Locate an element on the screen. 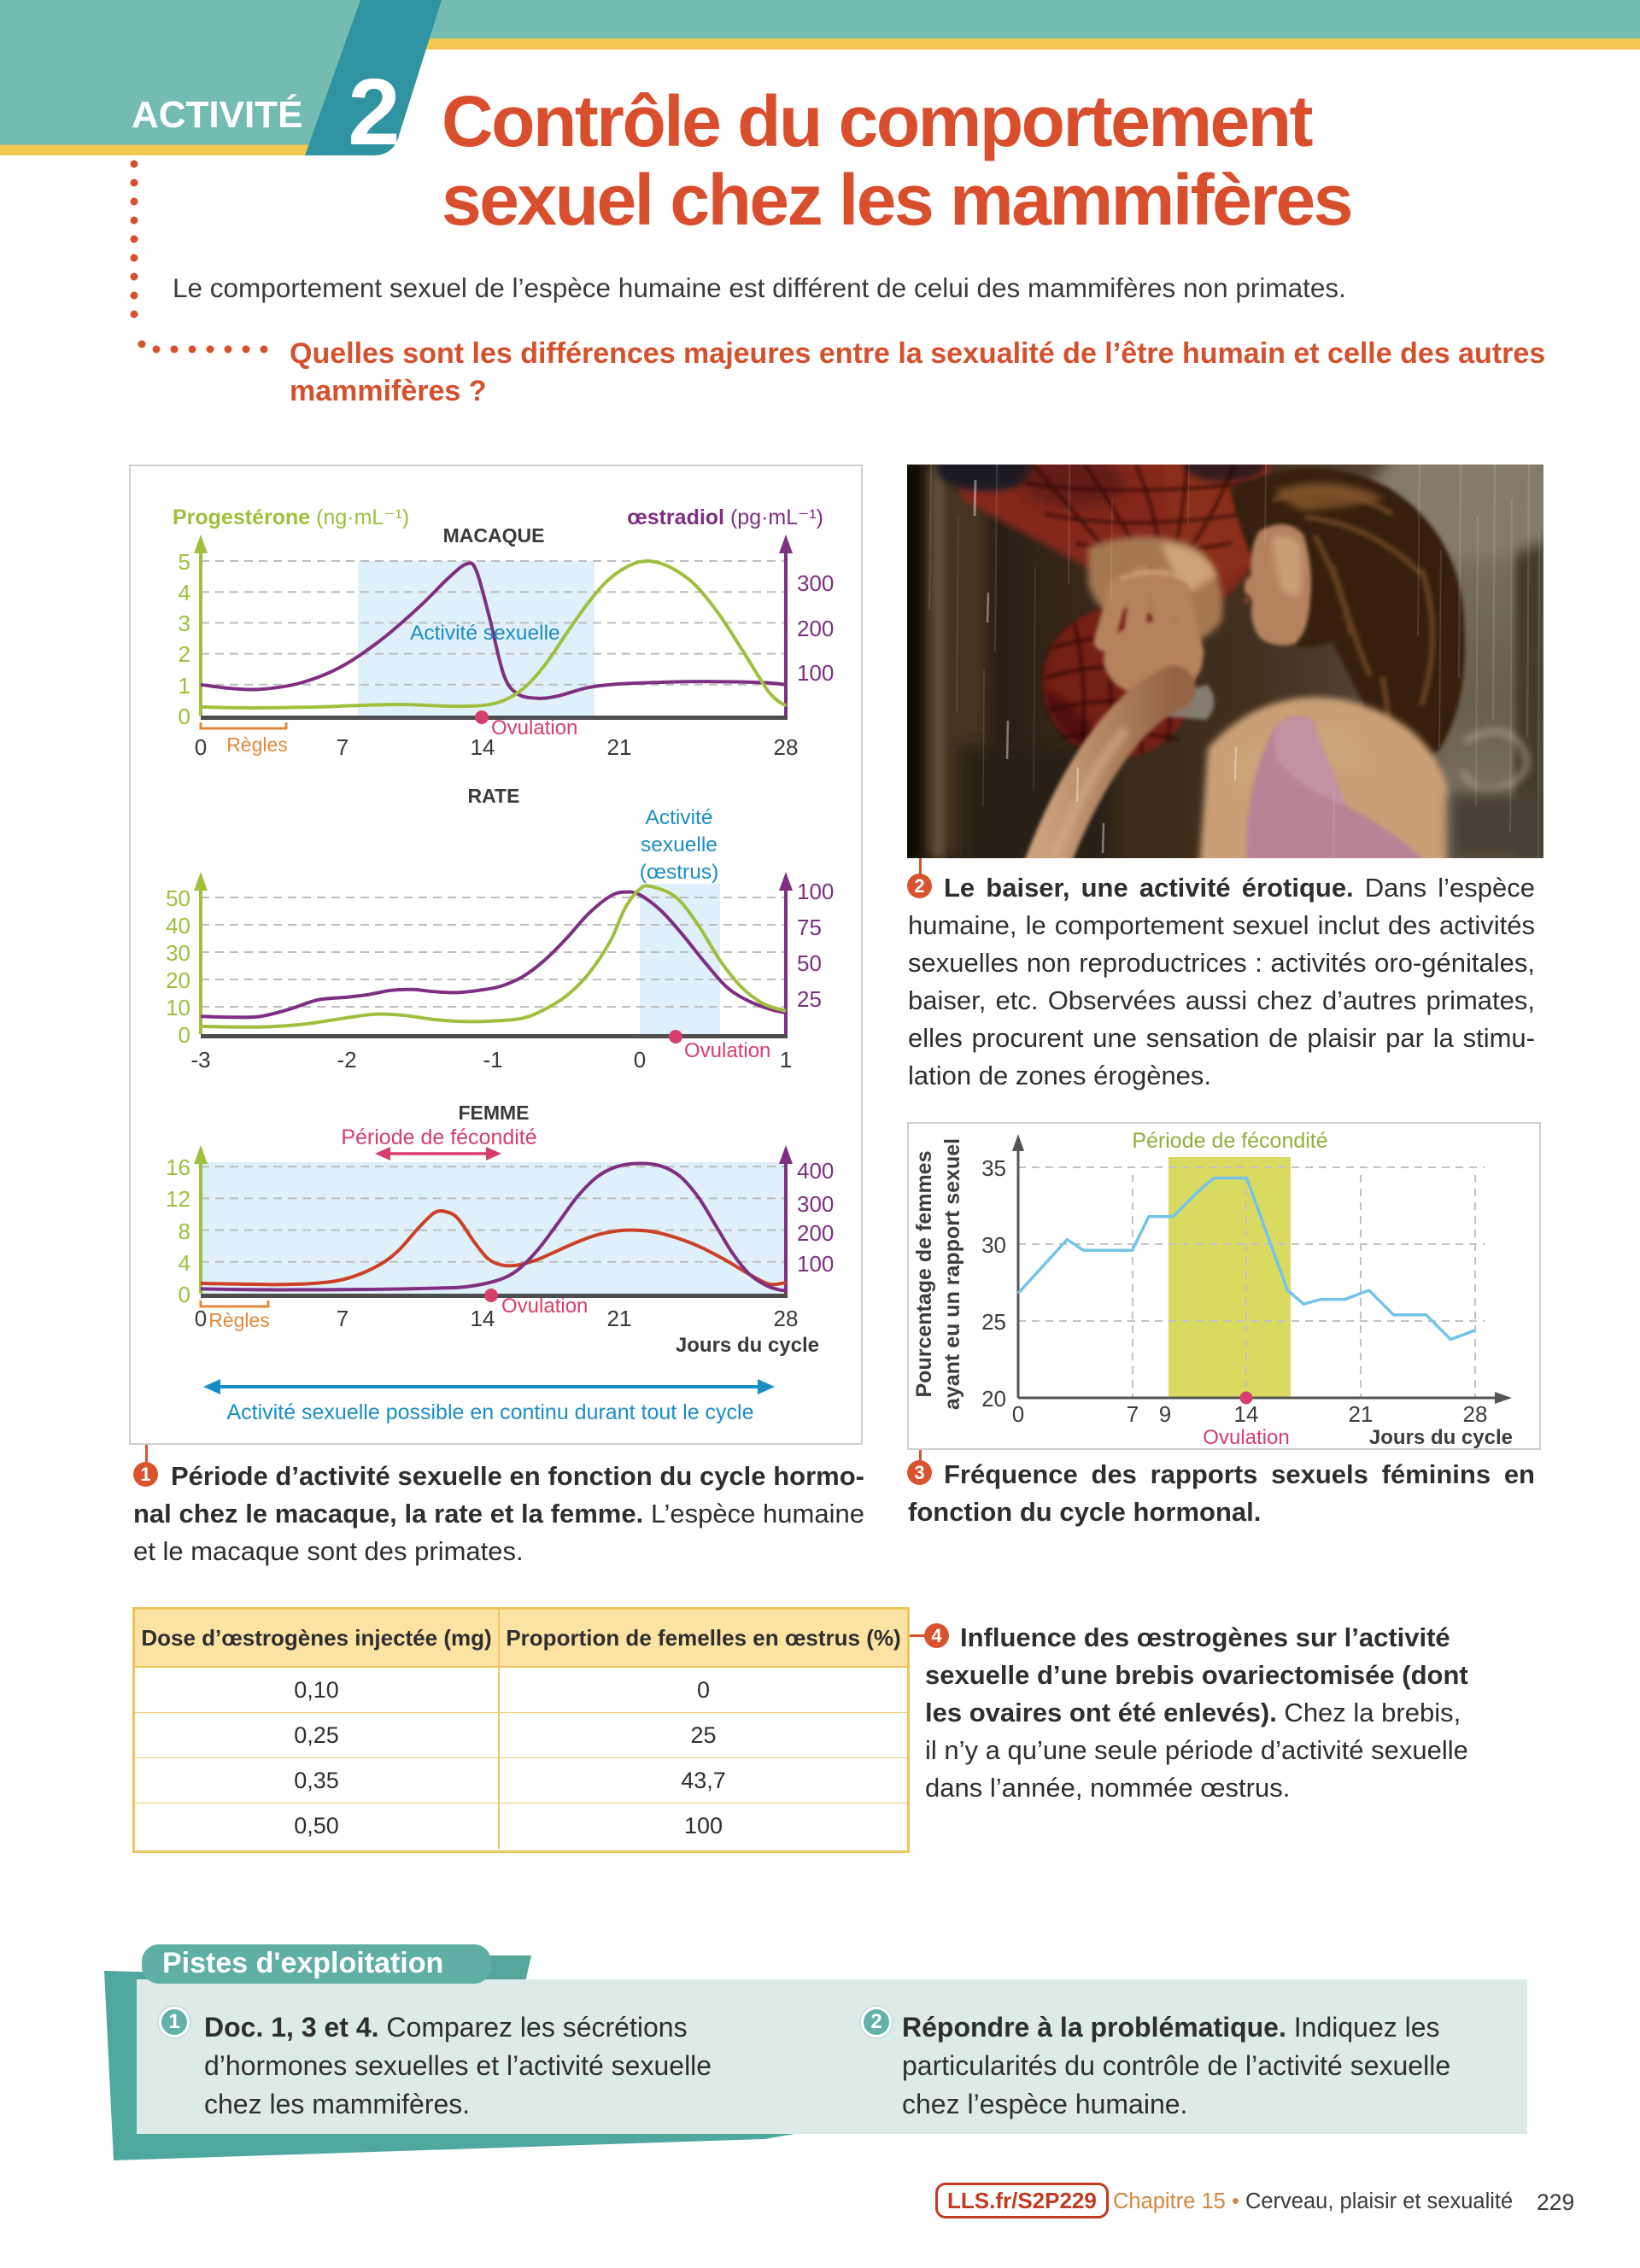 This screenshot has width=1640, height=2268. svg-text: 35 is located at coordinates (993, 1168).